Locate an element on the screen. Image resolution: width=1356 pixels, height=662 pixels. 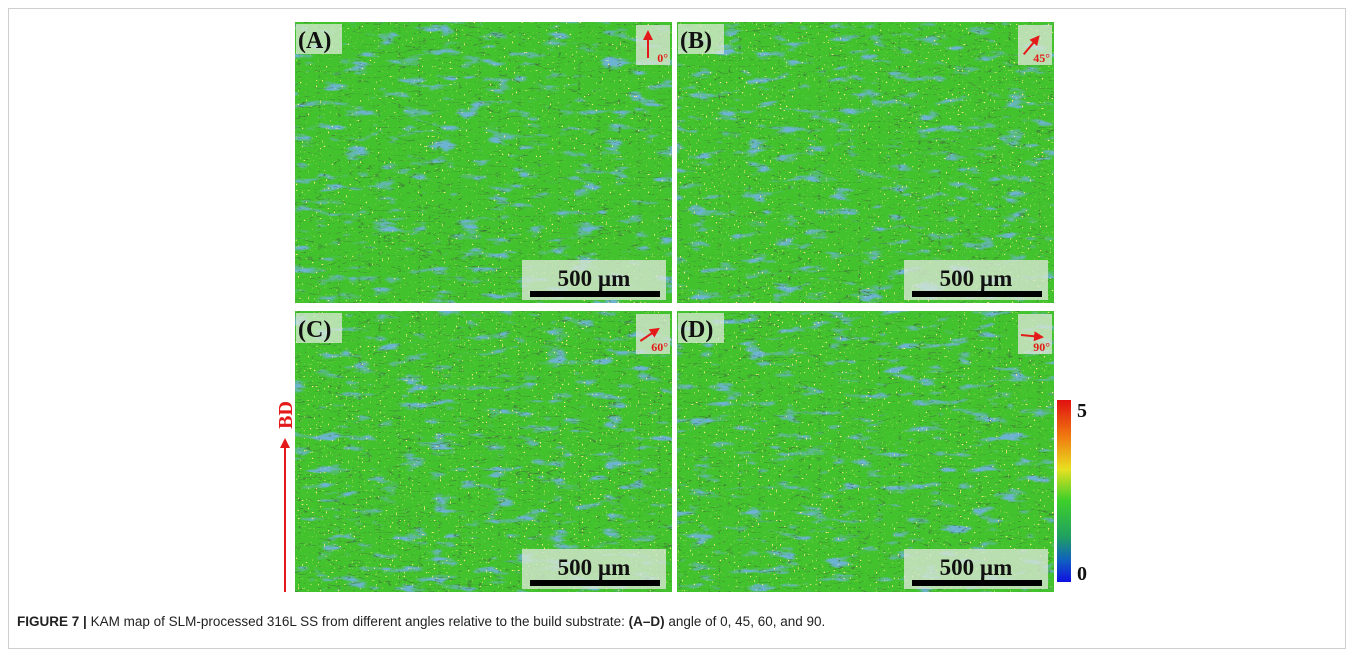
colorbar-max: 5 is located at coordinates (1082, 411).